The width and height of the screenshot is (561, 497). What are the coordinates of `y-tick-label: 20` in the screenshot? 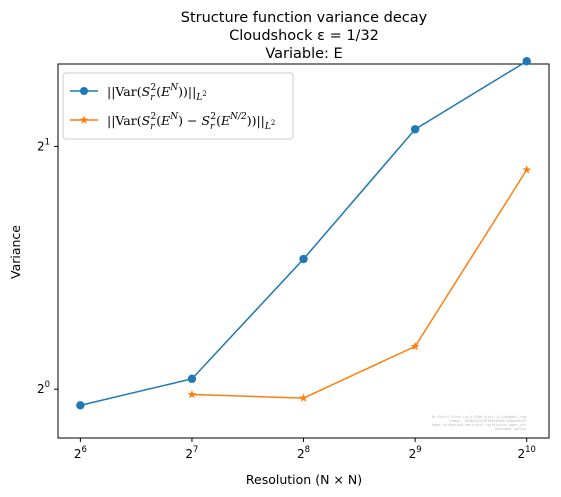 It's located at (43, 388).